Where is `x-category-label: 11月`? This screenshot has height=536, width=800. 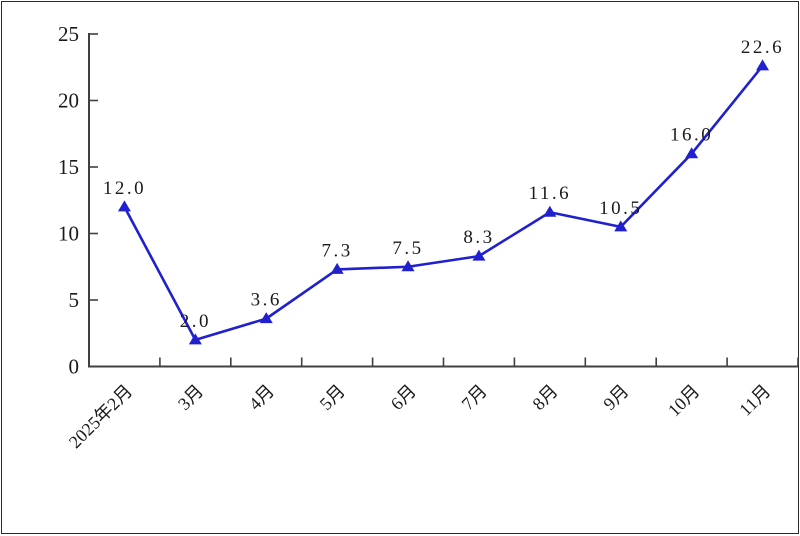
x-category-label: 11月 is located at coordinates (754, 400).